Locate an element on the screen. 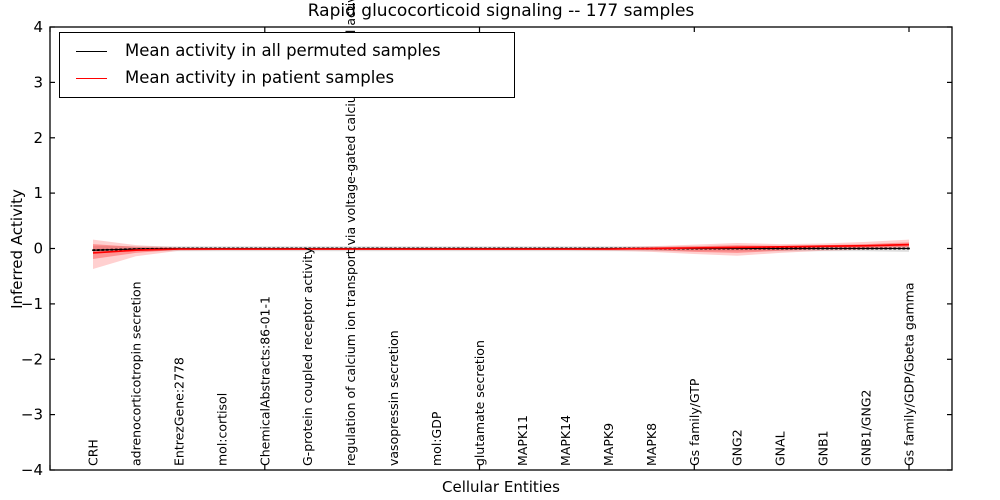 The image size is (1000, 500). legend-label-permuted: Mean activity in all permuted samples is located at coordinates (283, 51).